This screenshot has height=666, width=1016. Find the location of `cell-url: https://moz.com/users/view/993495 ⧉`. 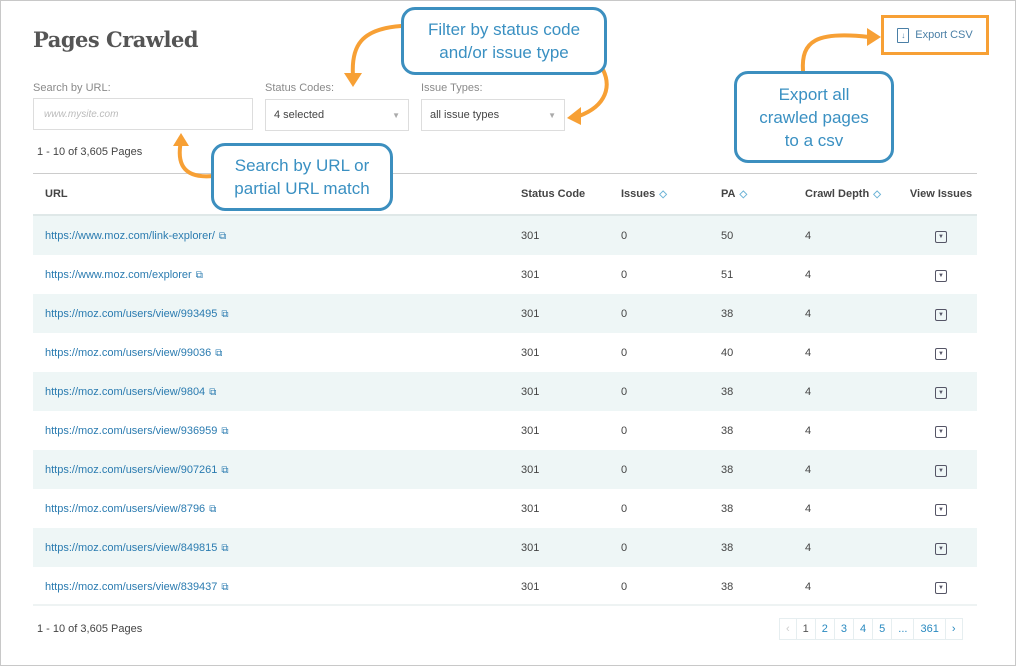

cell-url: https://moz.com/users/view/993495 ⧉ is located at coordinates (277, 314).